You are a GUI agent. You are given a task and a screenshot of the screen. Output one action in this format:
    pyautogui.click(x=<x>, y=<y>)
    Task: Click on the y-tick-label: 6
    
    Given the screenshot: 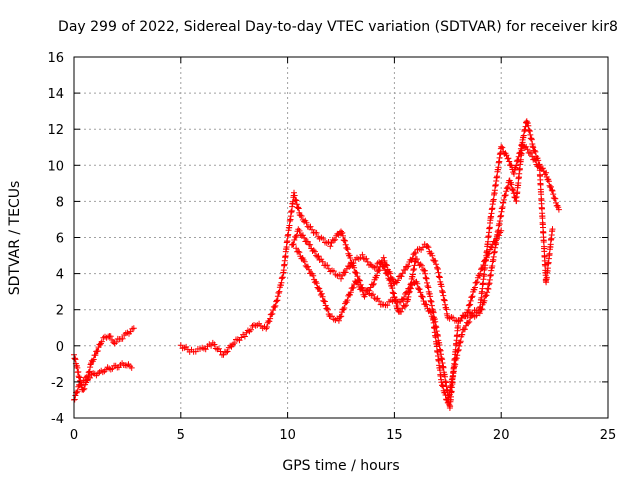 What is the action you would take?
    pyautogui.click(x=60, y=239)
    